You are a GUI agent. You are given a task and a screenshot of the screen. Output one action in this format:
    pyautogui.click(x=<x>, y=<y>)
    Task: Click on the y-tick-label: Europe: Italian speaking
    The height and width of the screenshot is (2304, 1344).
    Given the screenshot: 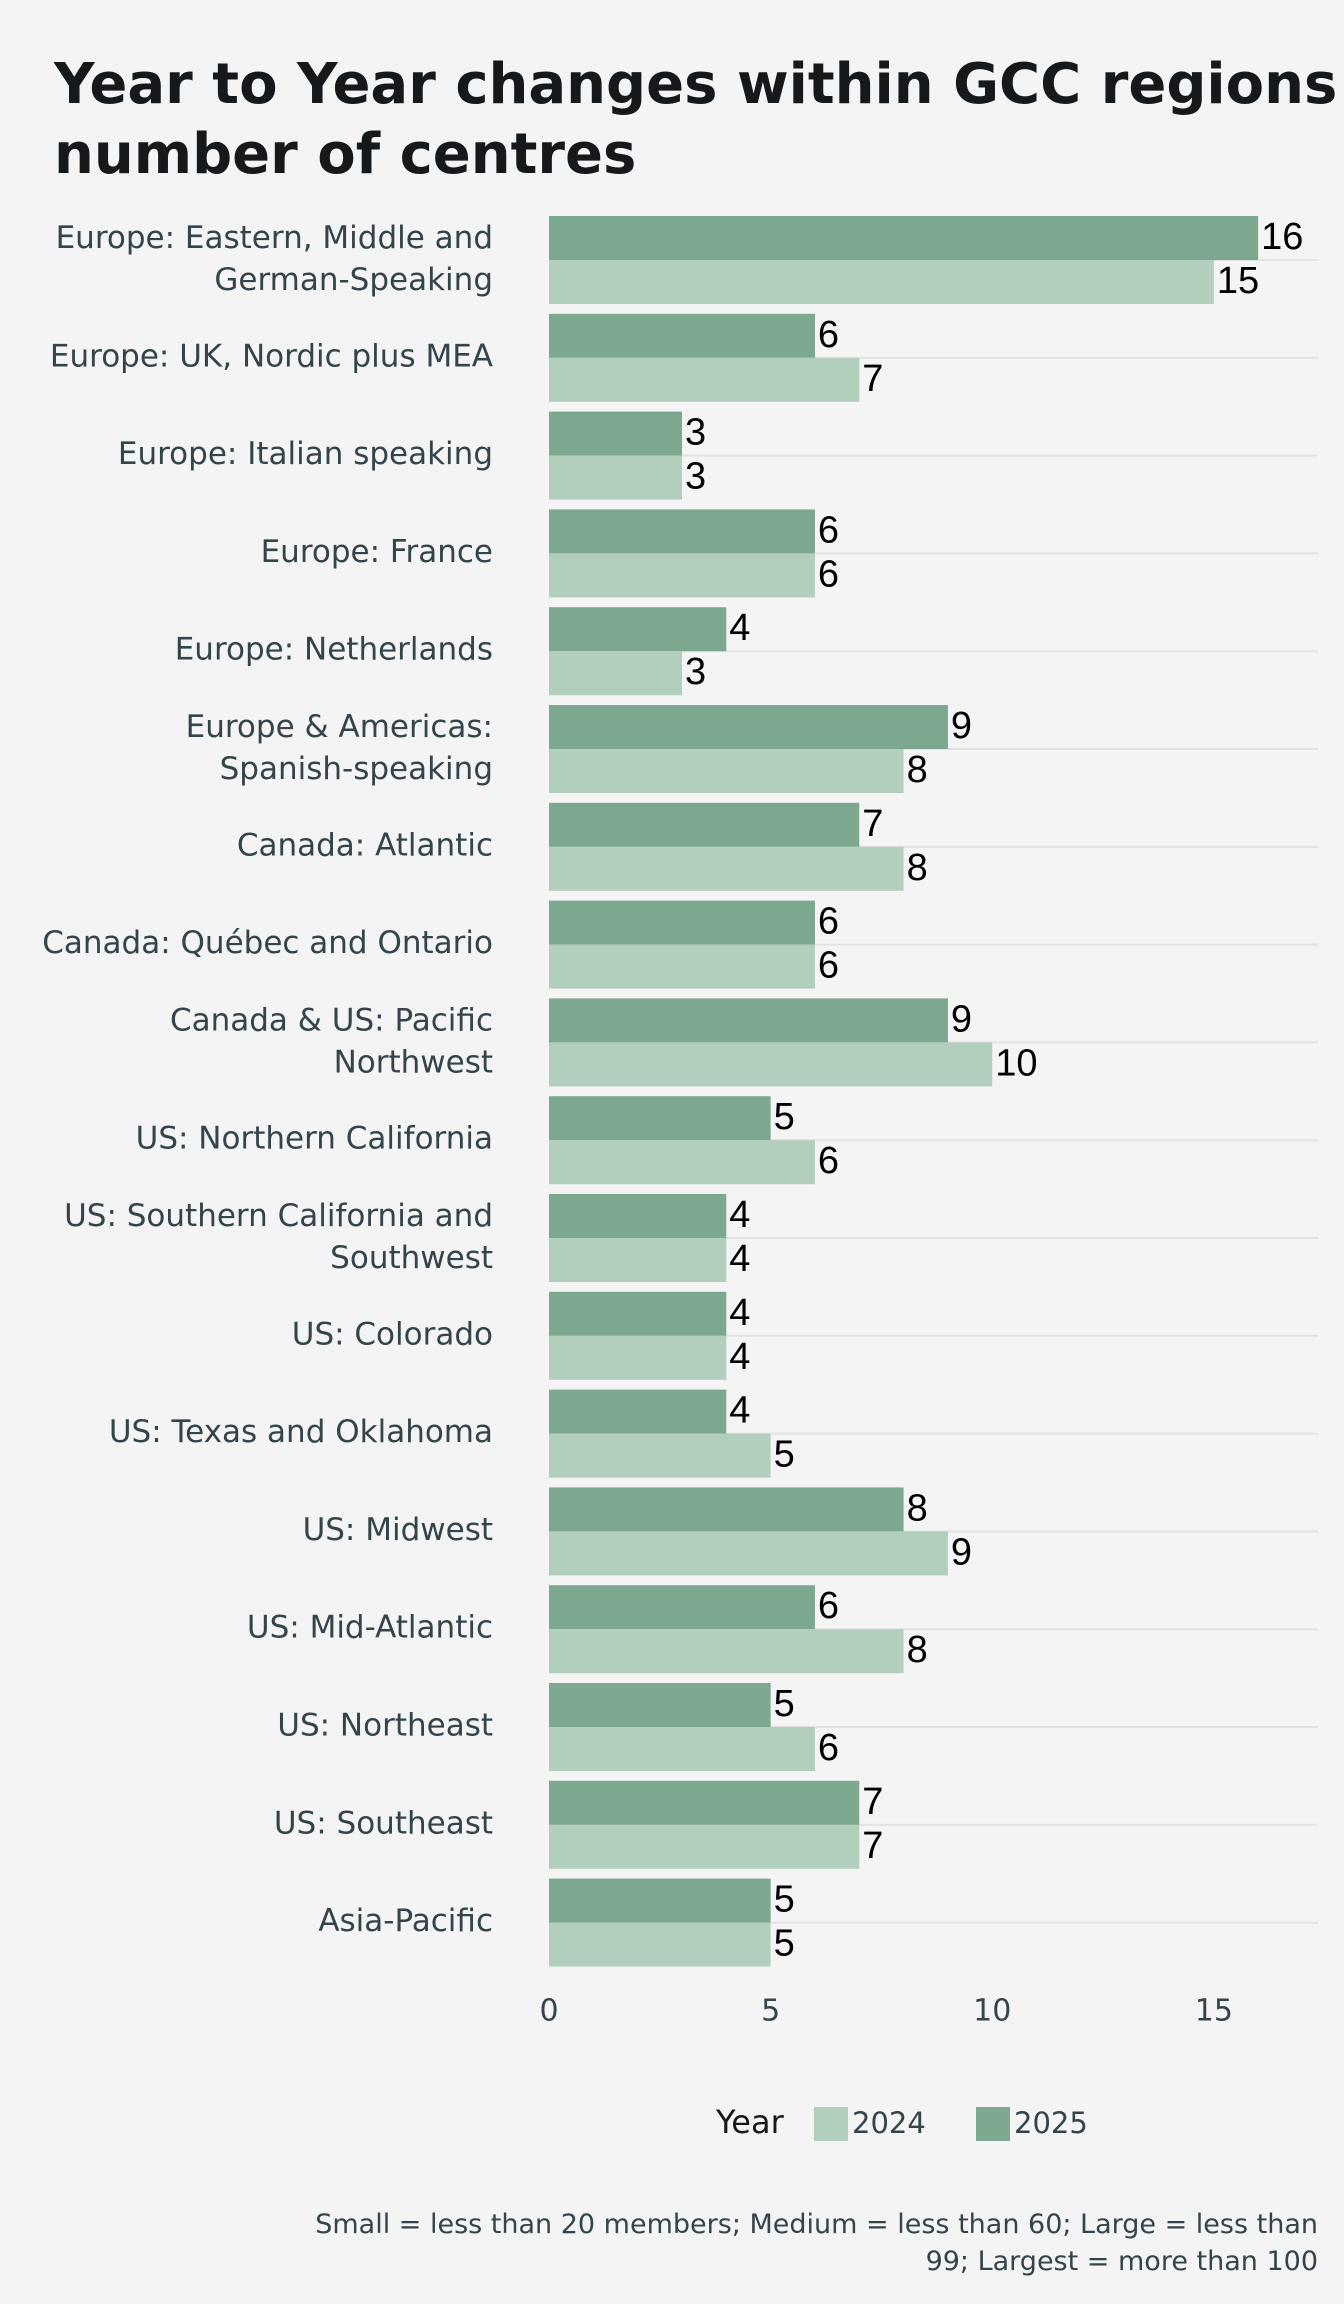 What is the action you would take?
    pyautogui.click(x=305, y=454)
    